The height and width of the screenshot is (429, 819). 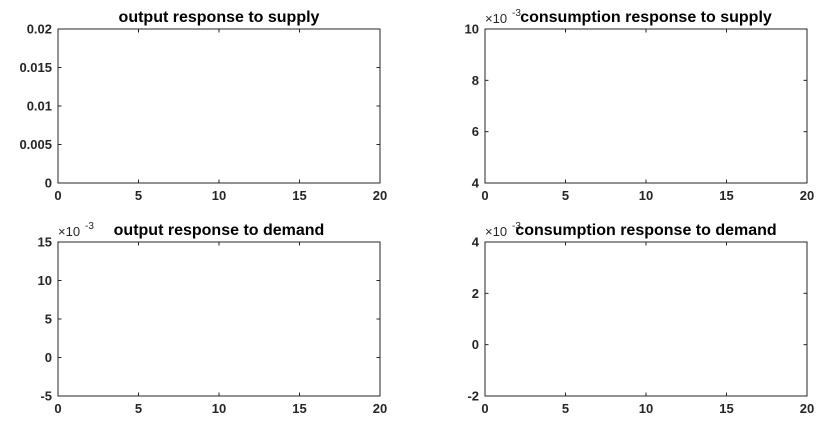 What do you see at coordinates (45, 242) in the screenshot?
I see `y-tick-label: 15` at bounding box center [45, 242].